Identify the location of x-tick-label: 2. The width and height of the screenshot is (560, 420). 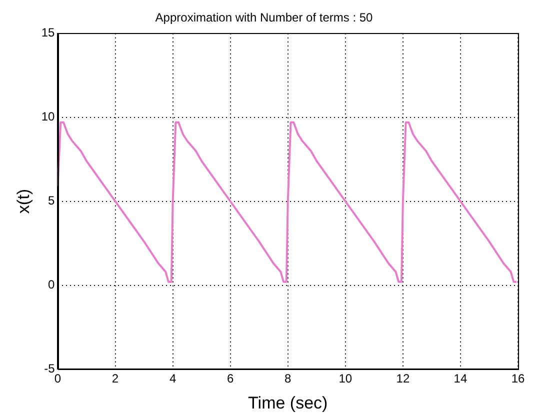
(115, 379).